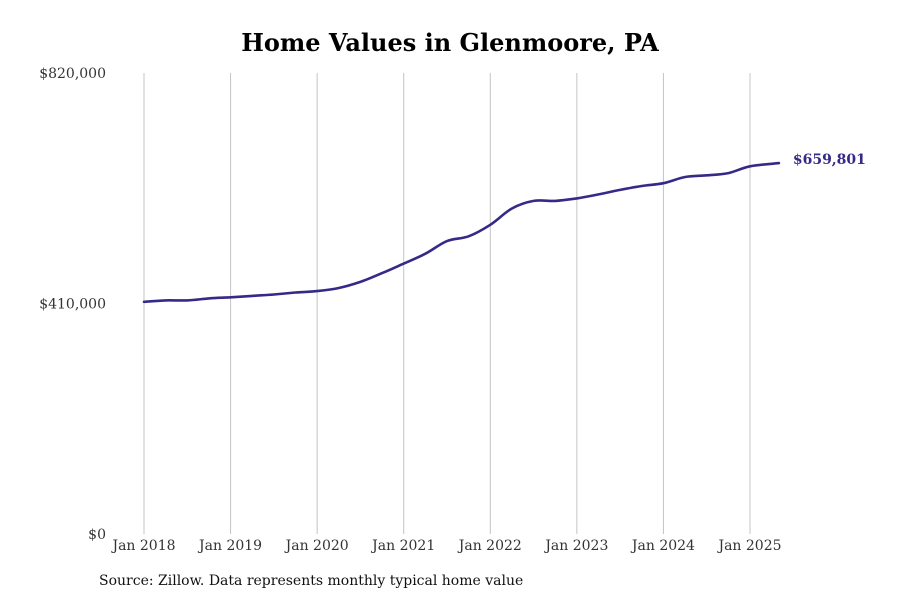 This screenshot has width=900, height=600. Describe the element at coordinates (748, 546) in the screenshot. I see `x-tick-label: Jan 2025` at that location.